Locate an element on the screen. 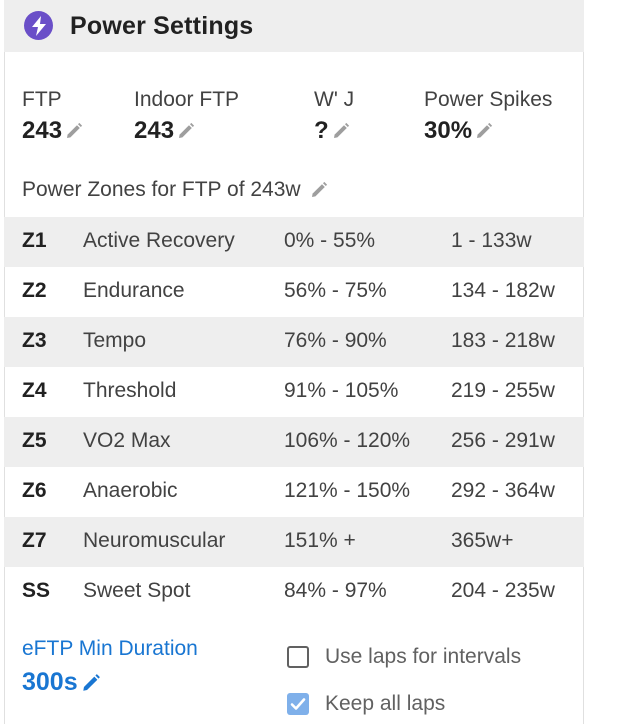  edit-indoor-ftp-pencil-icon is located at coordinates (186, 131).